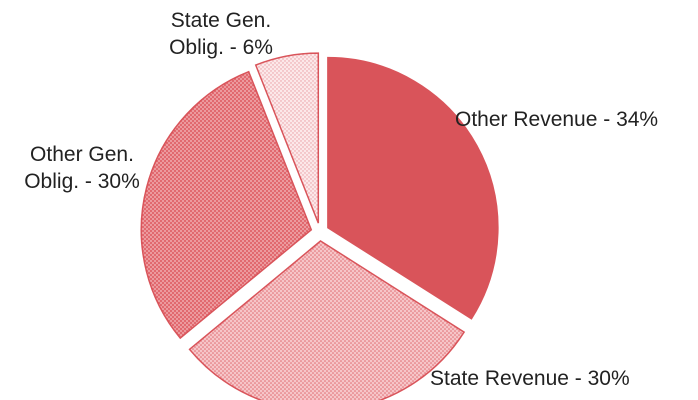 The image size is (698, 400). I want to click on slice-label-line: Oblig. - 6%, so click(221, 47).